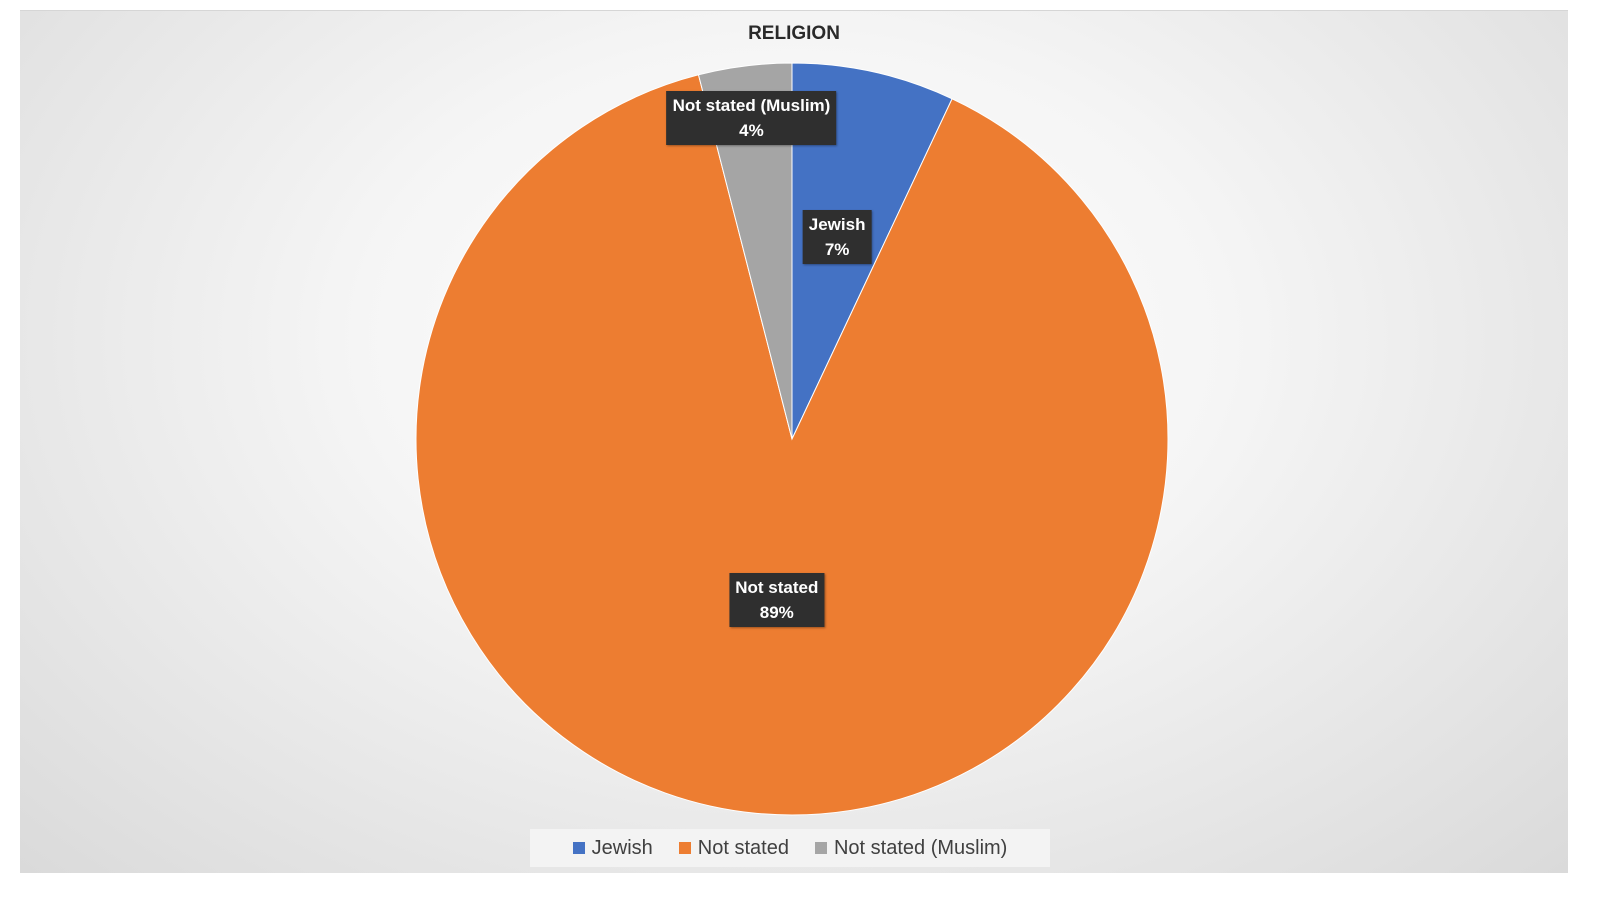  What do you see at coordinates (684, 848) in the screenshot?
I see `legend-swatch-not-stated` at bounding box center [684, 848].